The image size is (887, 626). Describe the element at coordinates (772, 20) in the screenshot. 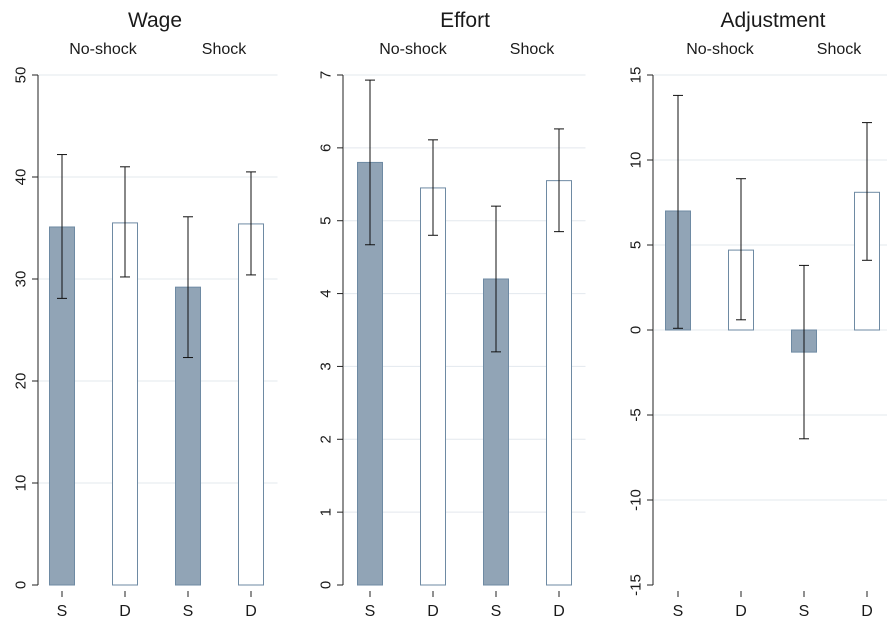

I see `panel-title-adjustment: Adjustment` at that location.